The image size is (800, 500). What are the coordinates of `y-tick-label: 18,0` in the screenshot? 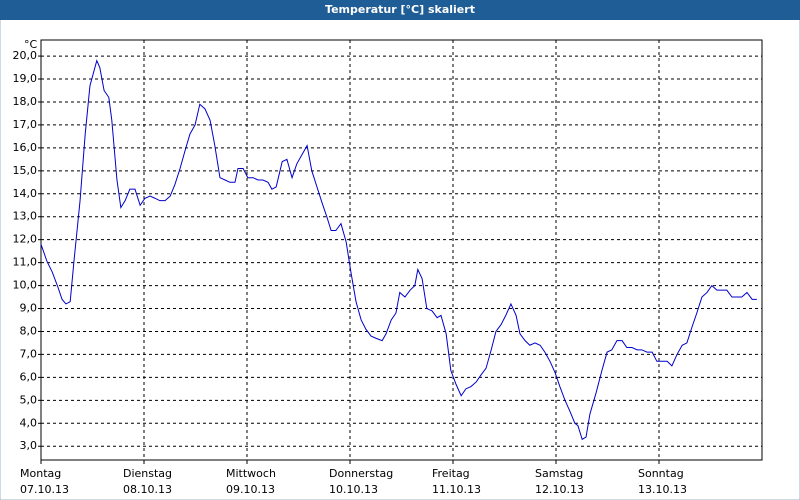 It's located at (25, 101).